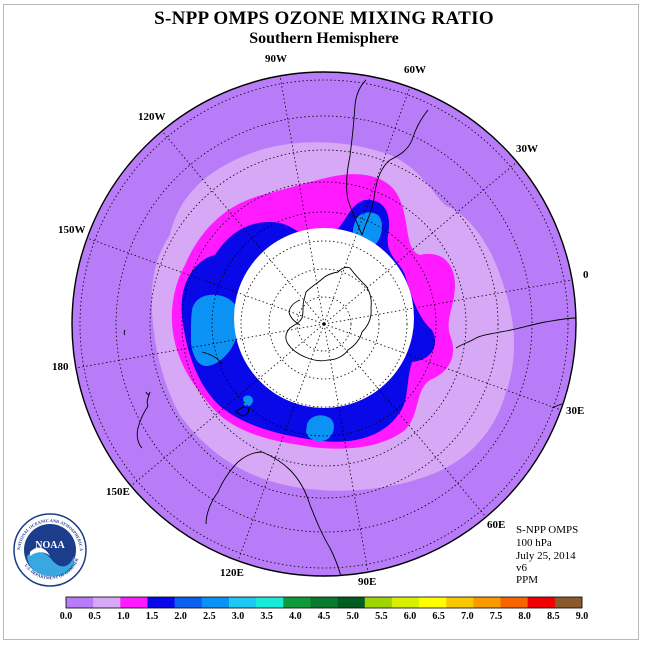  I want to click on info-instrument: S-NPP OMPS, so click(547, 530).